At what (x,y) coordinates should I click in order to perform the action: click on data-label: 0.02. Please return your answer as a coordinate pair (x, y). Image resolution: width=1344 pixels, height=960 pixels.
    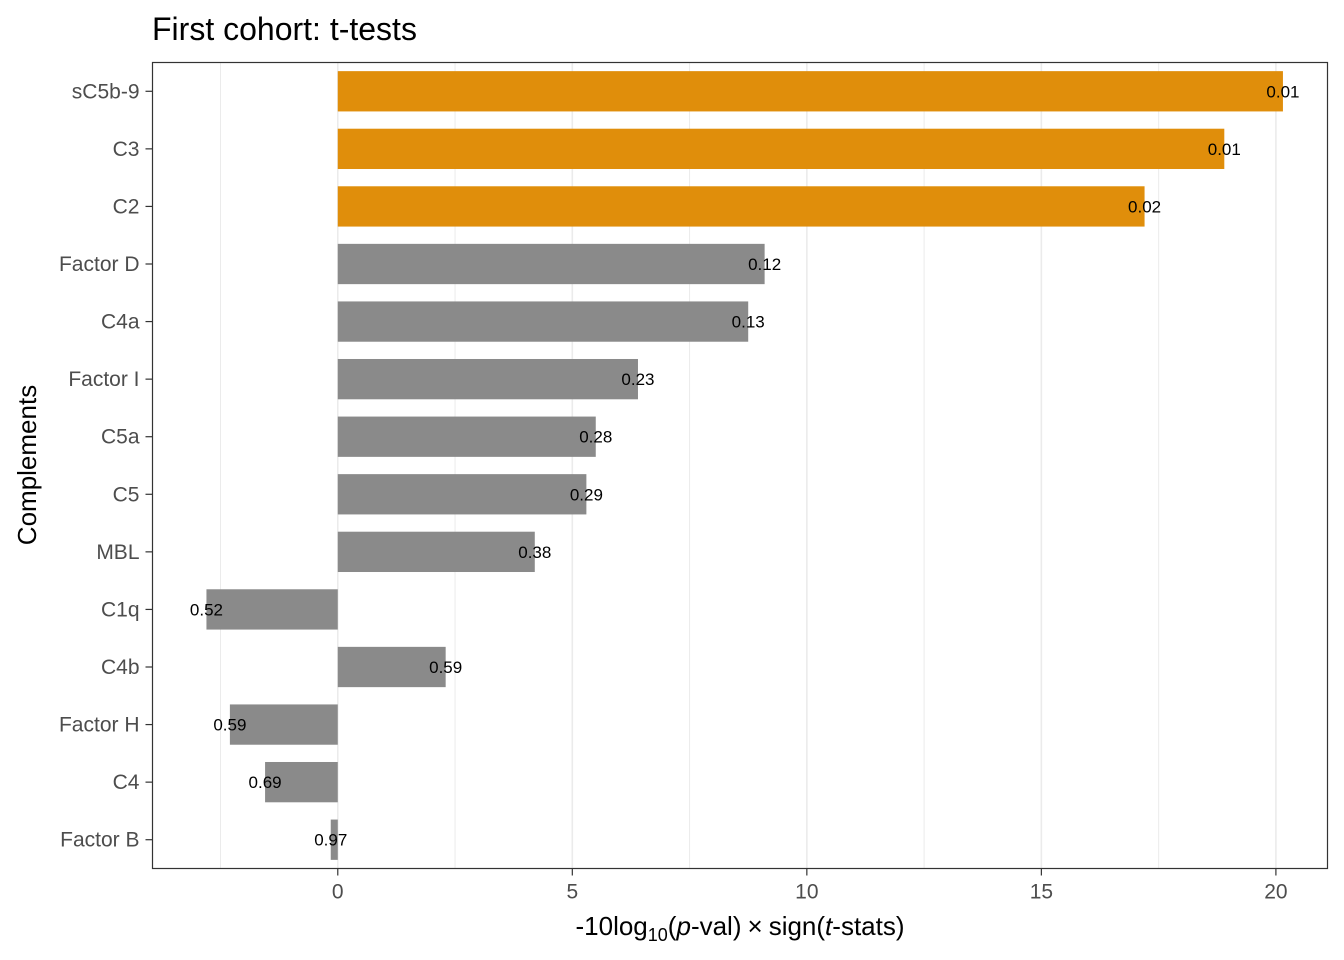
    Looking at the image, I should click on (1144, 206).